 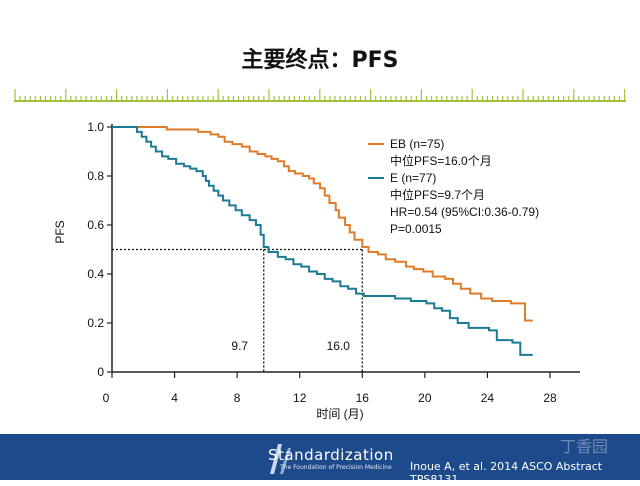 I want to click on legend-line: HR=0.54 (95%CI:0.36-0.79), so click(x=464, y=212).